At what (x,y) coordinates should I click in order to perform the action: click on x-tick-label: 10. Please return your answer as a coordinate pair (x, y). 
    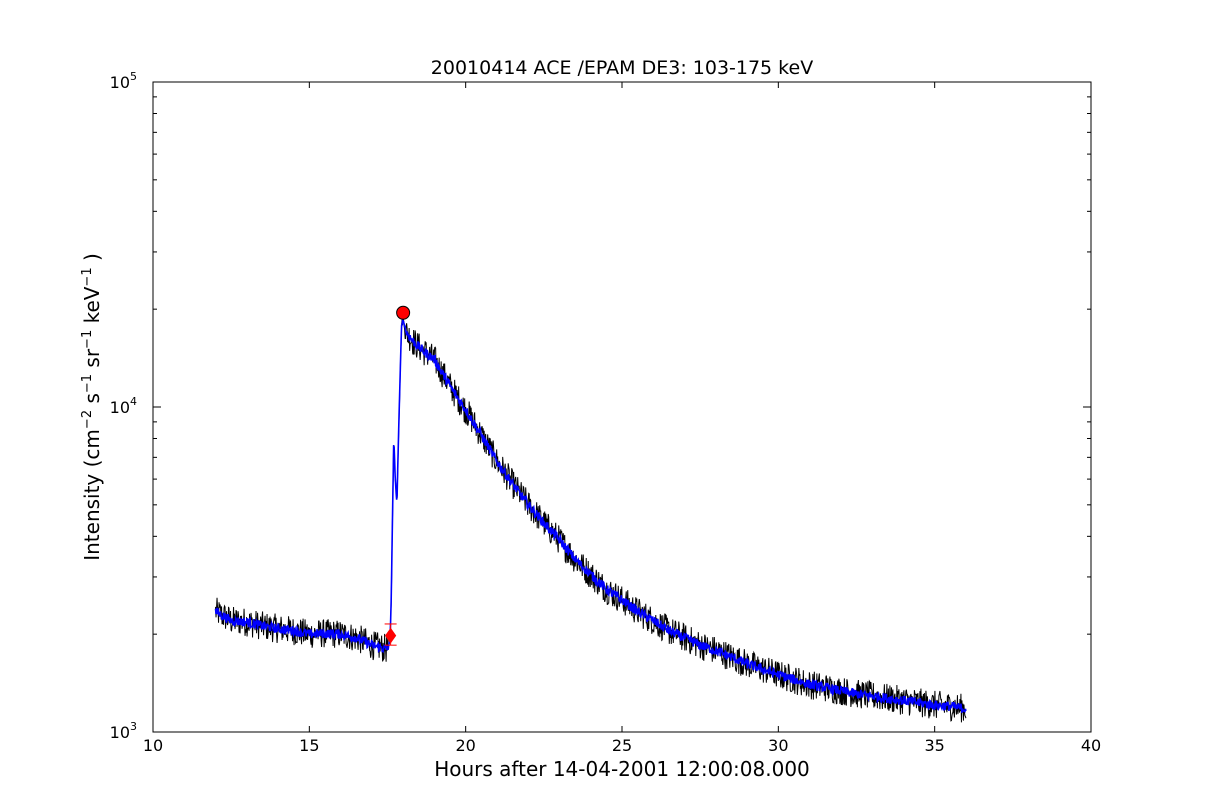
    Looking at the image, I should click on (153, 745).